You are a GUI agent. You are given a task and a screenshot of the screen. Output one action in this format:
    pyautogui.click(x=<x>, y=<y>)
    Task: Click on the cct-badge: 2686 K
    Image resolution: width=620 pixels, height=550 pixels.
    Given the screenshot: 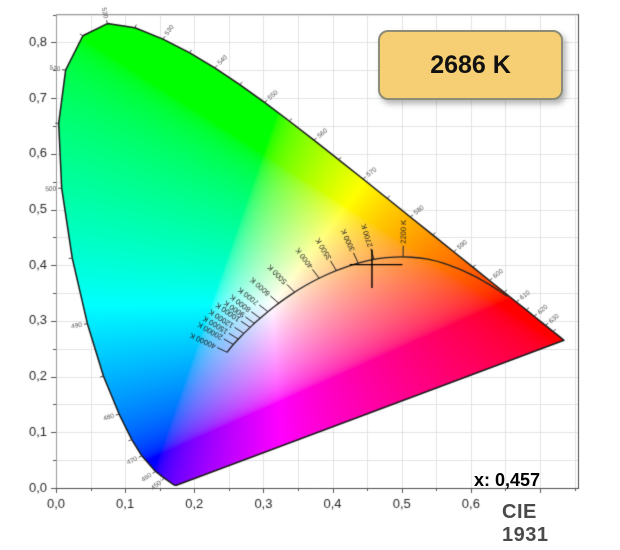 What is the action you would take?
    pyautogui.click(x=470, y=65)
    